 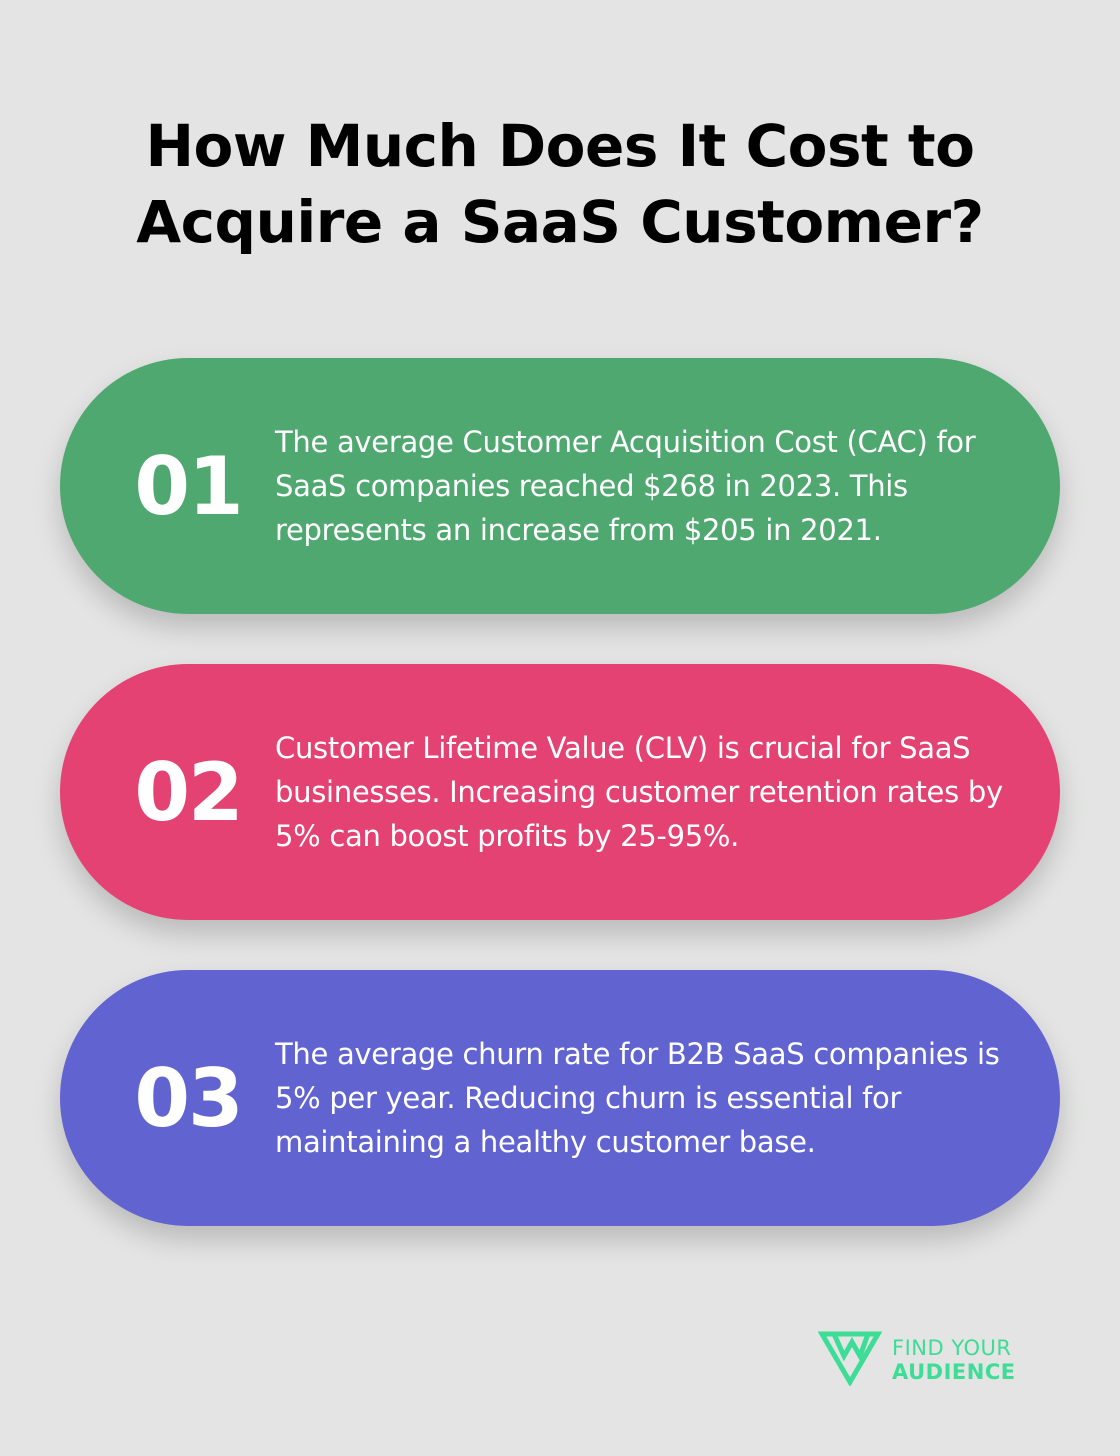 I want to click on title-line-1: How Much Does It Cost to, so click(x=560, y=146).